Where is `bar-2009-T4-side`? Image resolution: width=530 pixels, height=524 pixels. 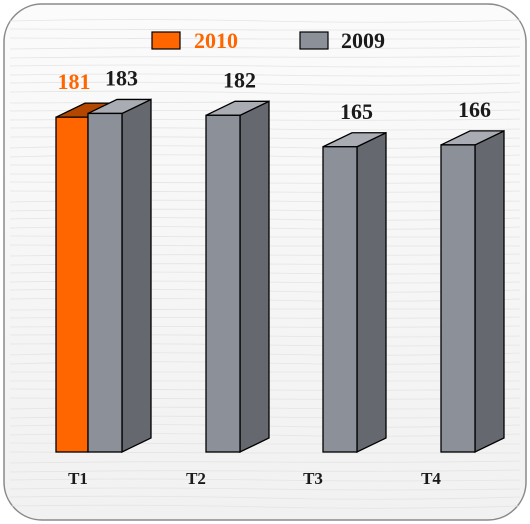
bar-2009-T4-side is located at coordinates (489, 291).